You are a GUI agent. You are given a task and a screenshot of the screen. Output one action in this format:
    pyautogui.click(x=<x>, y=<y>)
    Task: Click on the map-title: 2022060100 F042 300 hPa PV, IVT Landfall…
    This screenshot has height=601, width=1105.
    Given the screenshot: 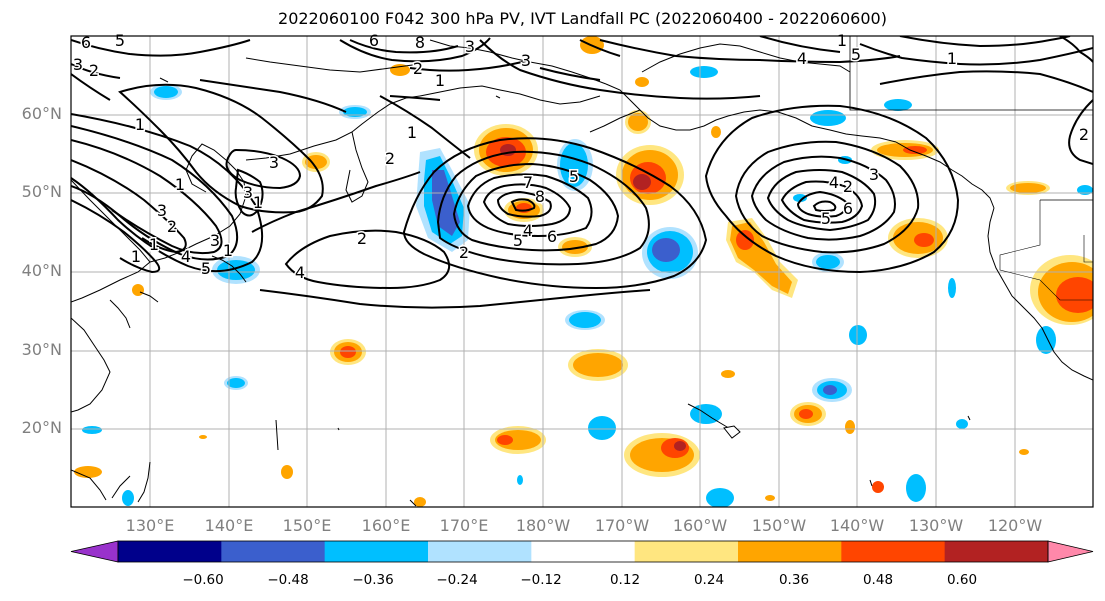 What is the action you would take?
    pyautogui.click(x=582, y=18)
    